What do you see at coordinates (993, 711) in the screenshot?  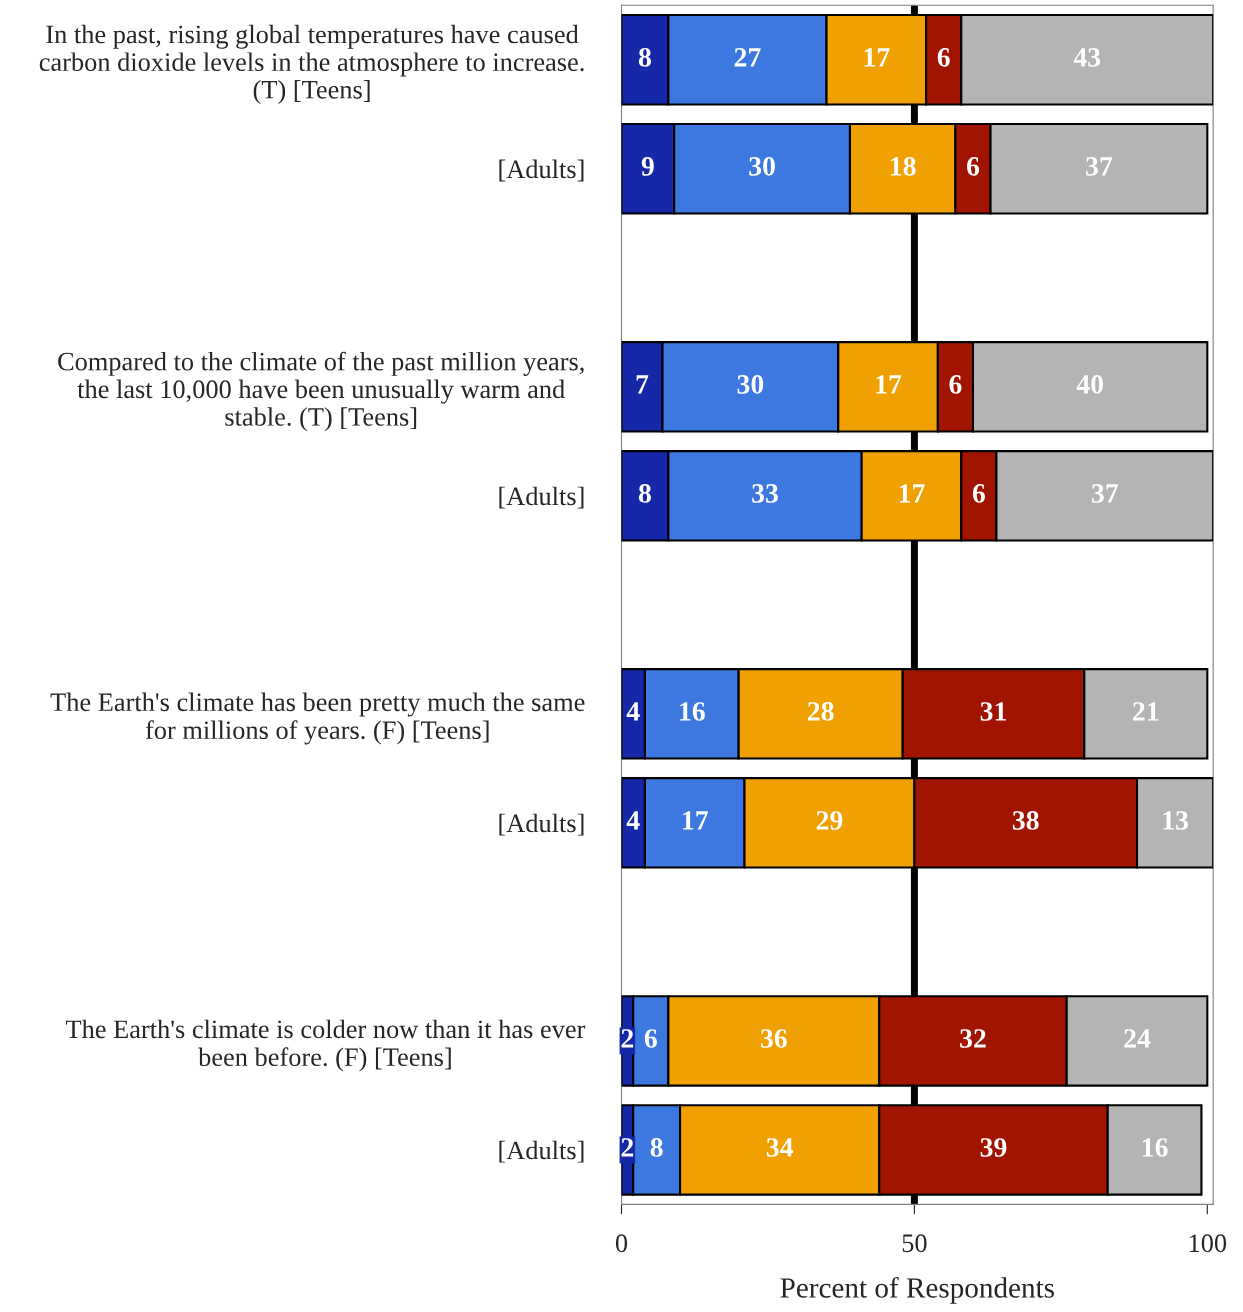 I see `data-label: 31` at bounding box center [993, 711].